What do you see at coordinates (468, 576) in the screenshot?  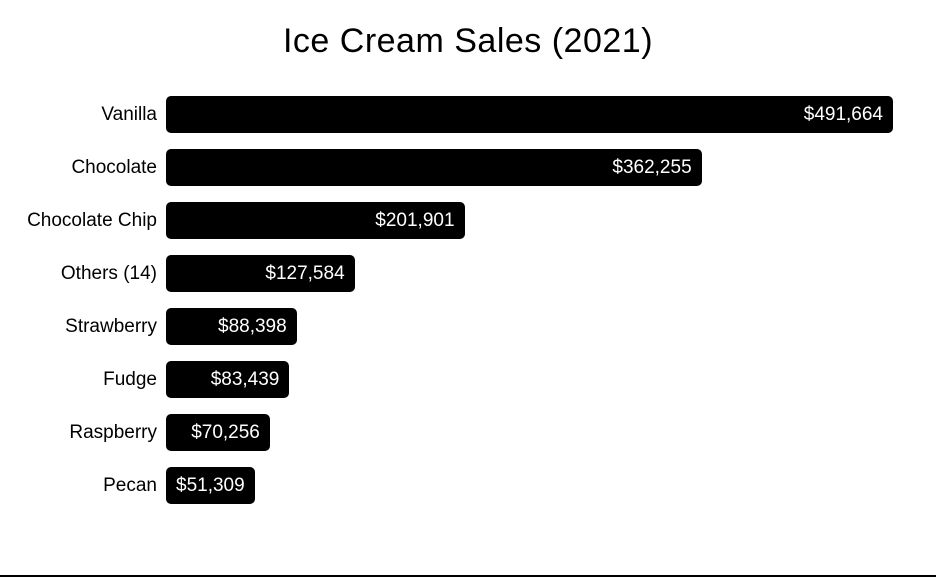 I see `chart-baseline` at bounding box center [468, 576].